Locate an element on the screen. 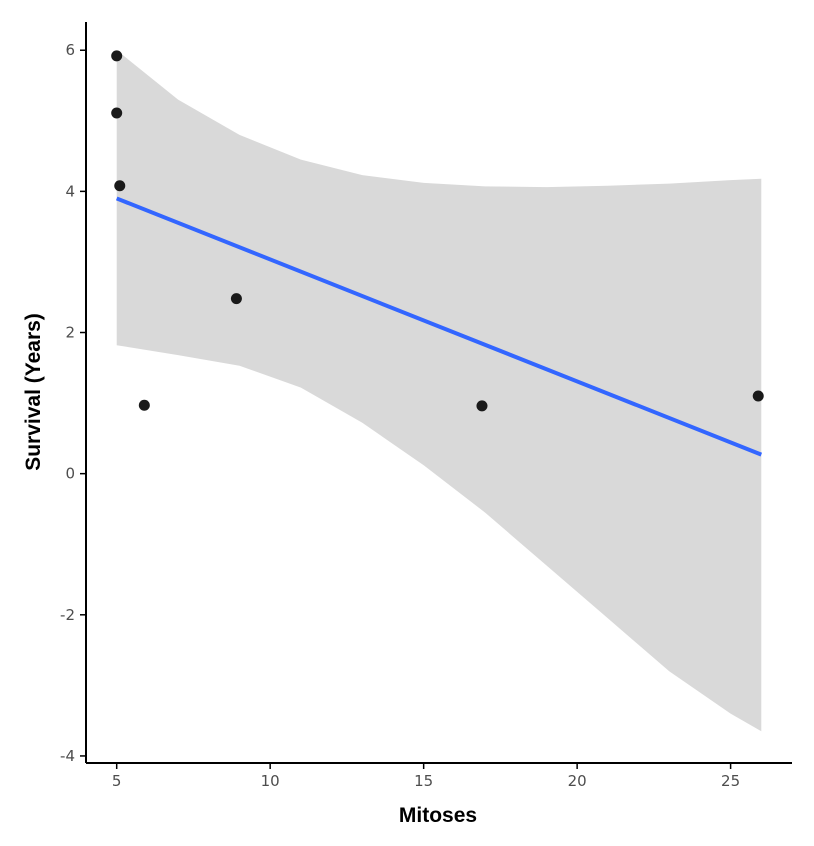 This screenshot has height=846, width=814. y-tick-label: 4 is located at coordinates (70, 191).